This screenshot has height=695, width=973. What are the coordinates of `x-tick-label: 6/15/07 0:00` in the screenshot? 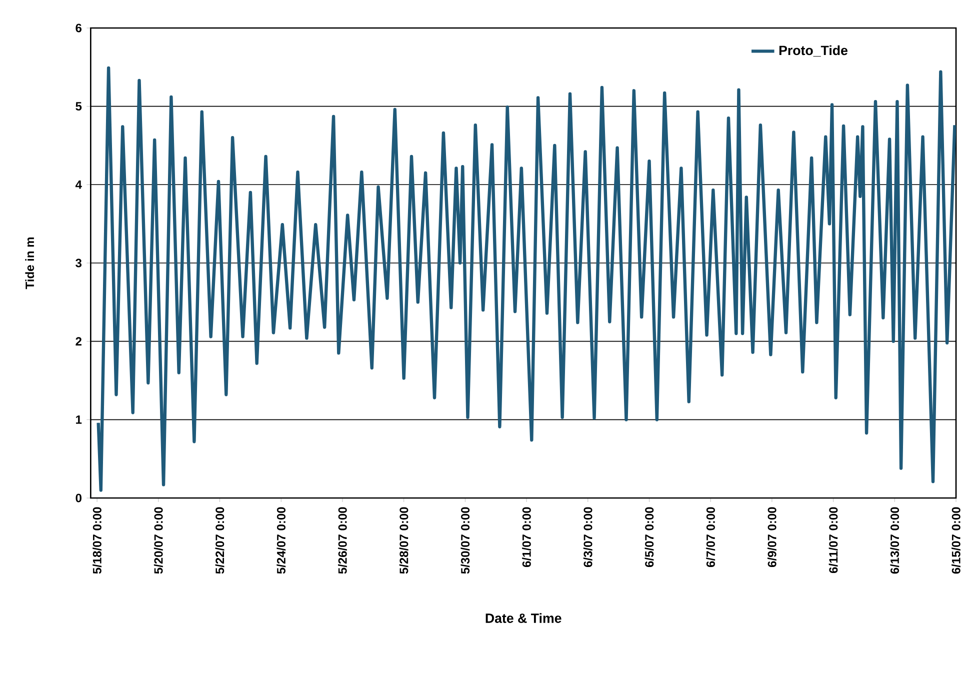 It's located at (956, 540).